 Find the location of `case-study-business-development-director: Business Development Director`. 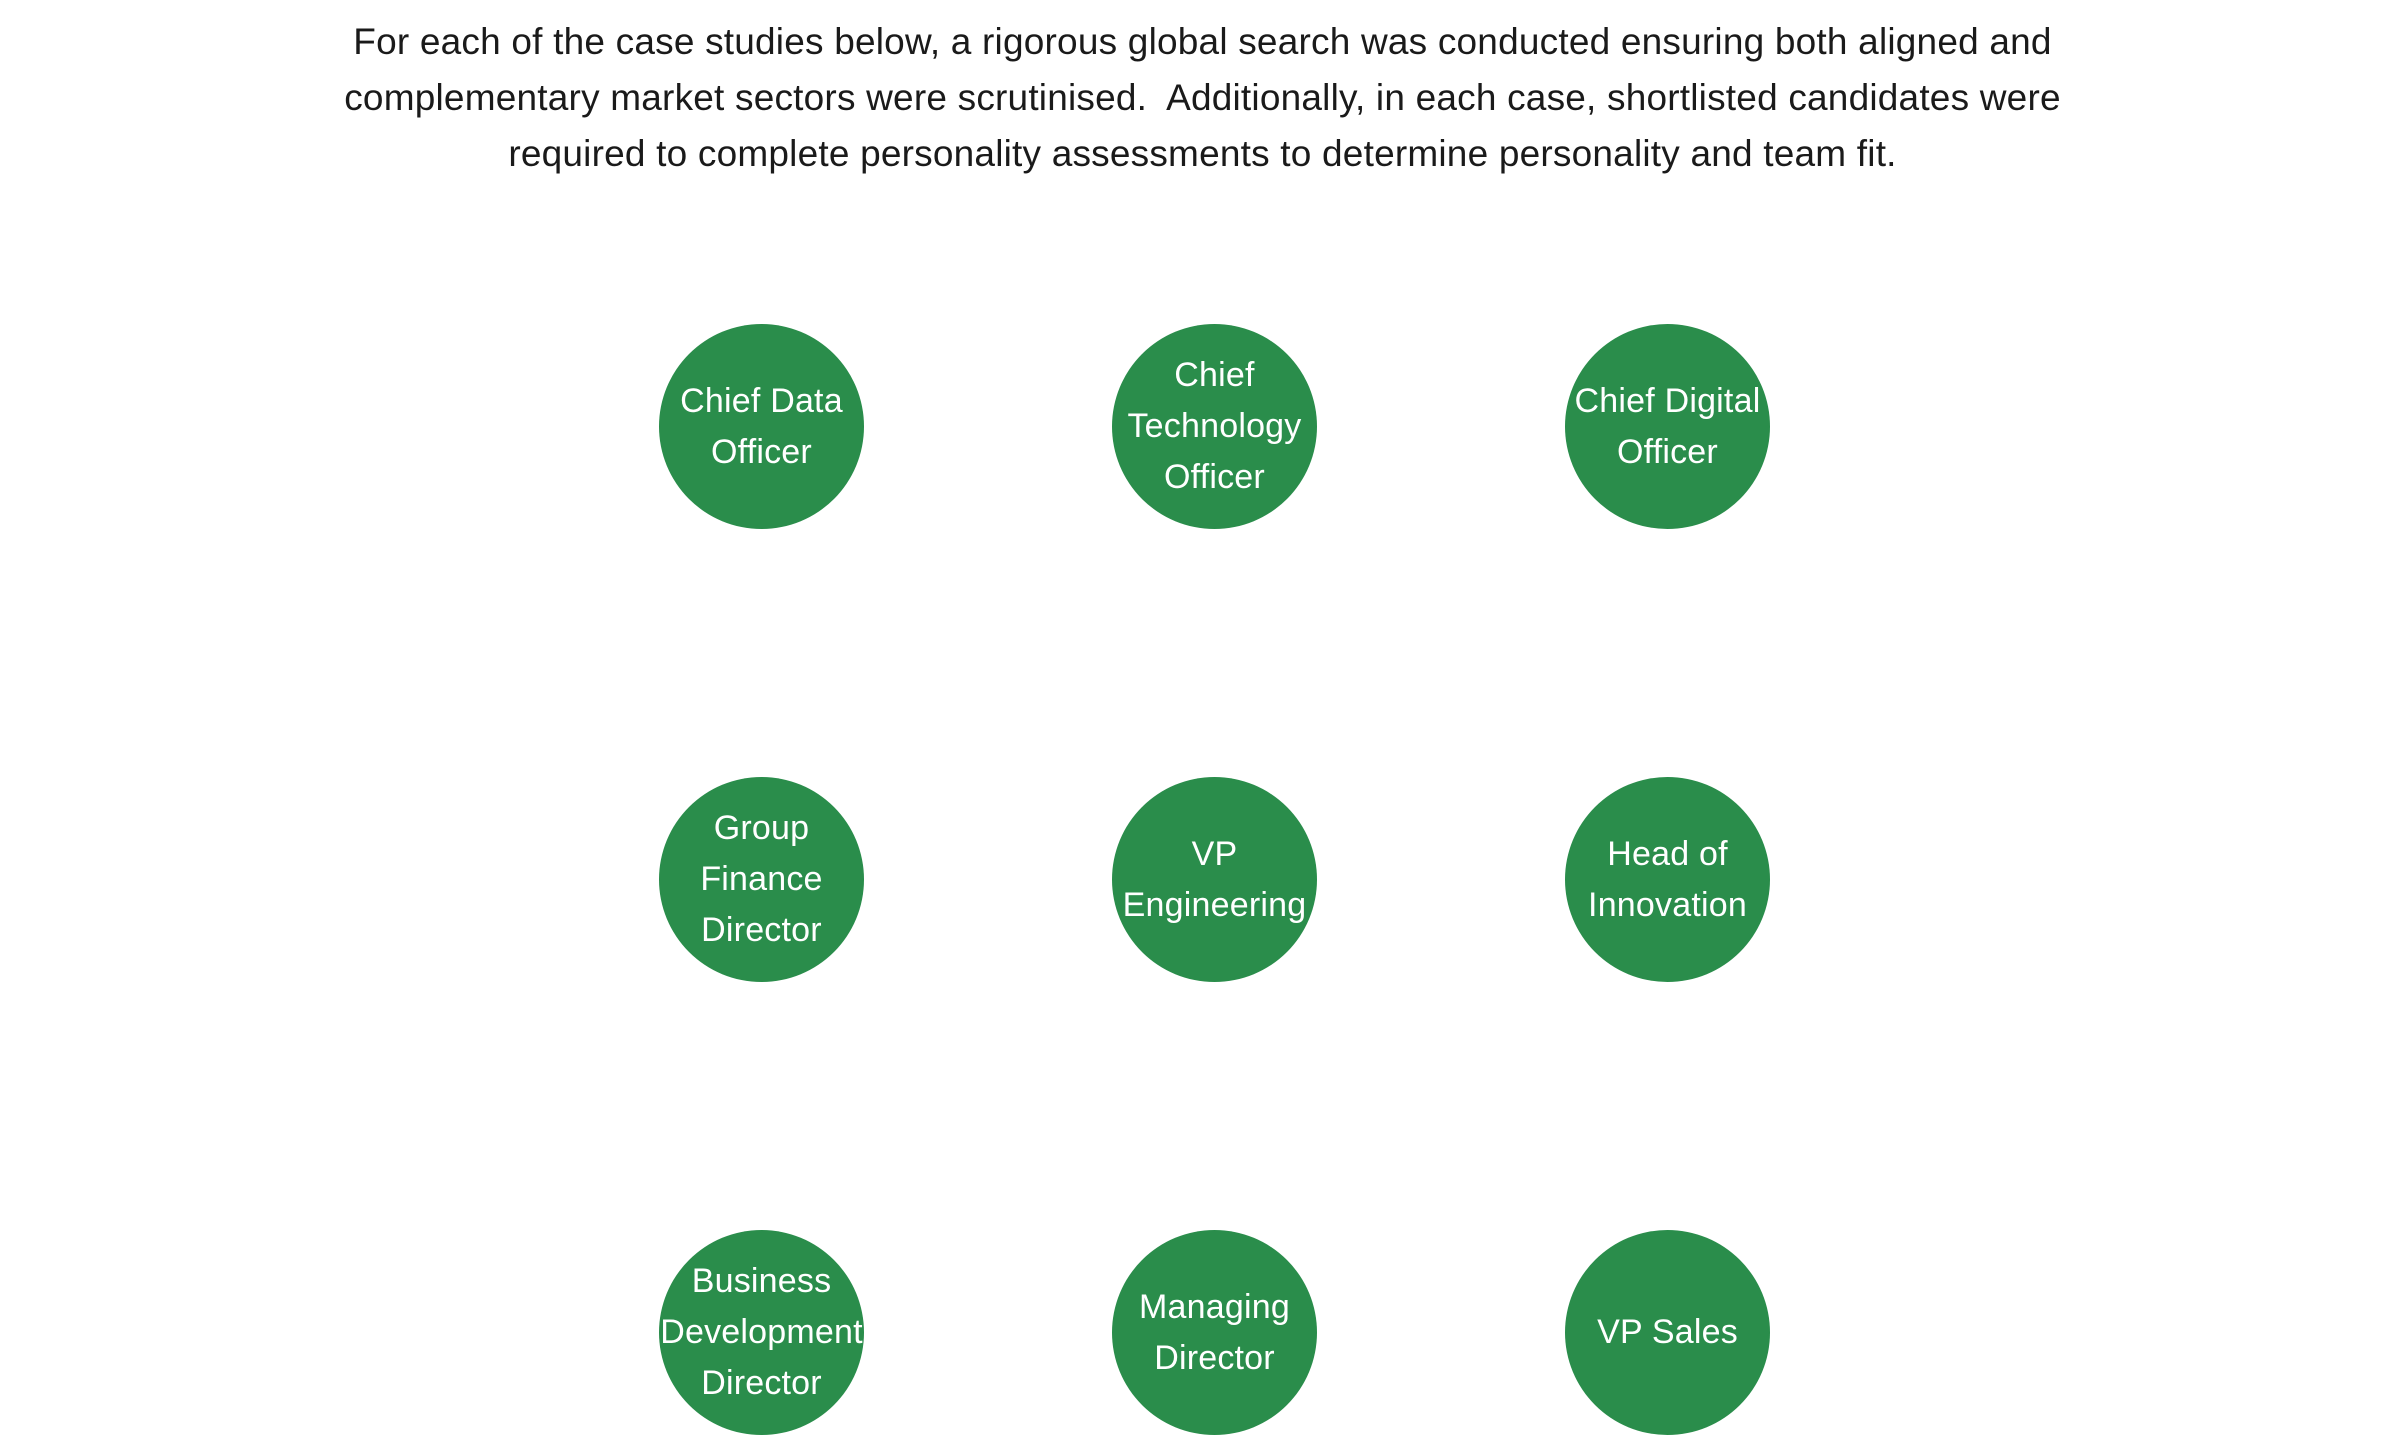

case-study-business-development-director: Business Development Director is located at coordinates (761, 1332).